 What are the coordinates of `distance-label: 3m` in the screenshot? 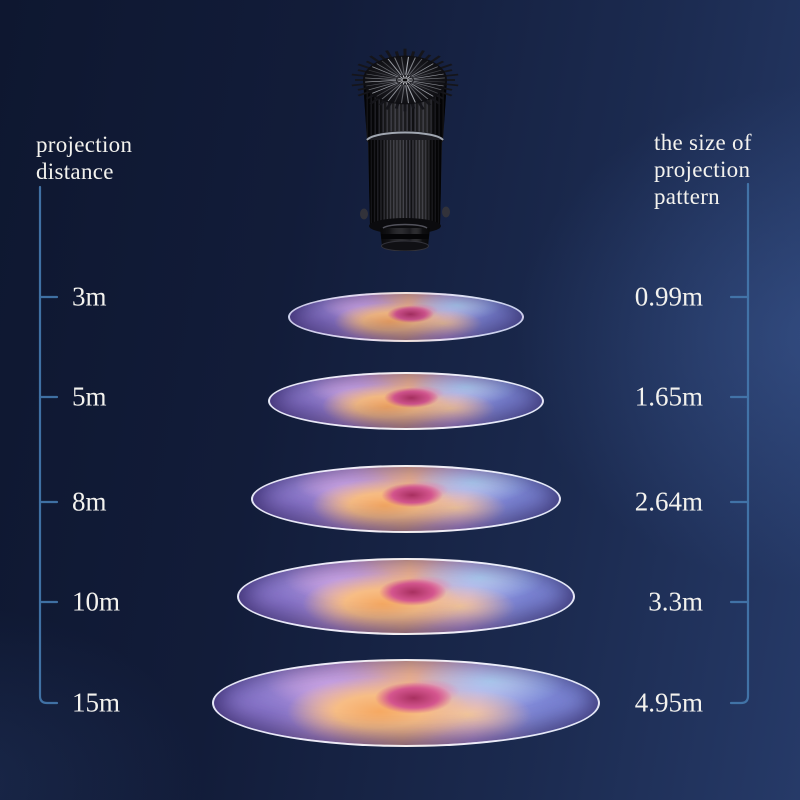 It's located at (89, 296).